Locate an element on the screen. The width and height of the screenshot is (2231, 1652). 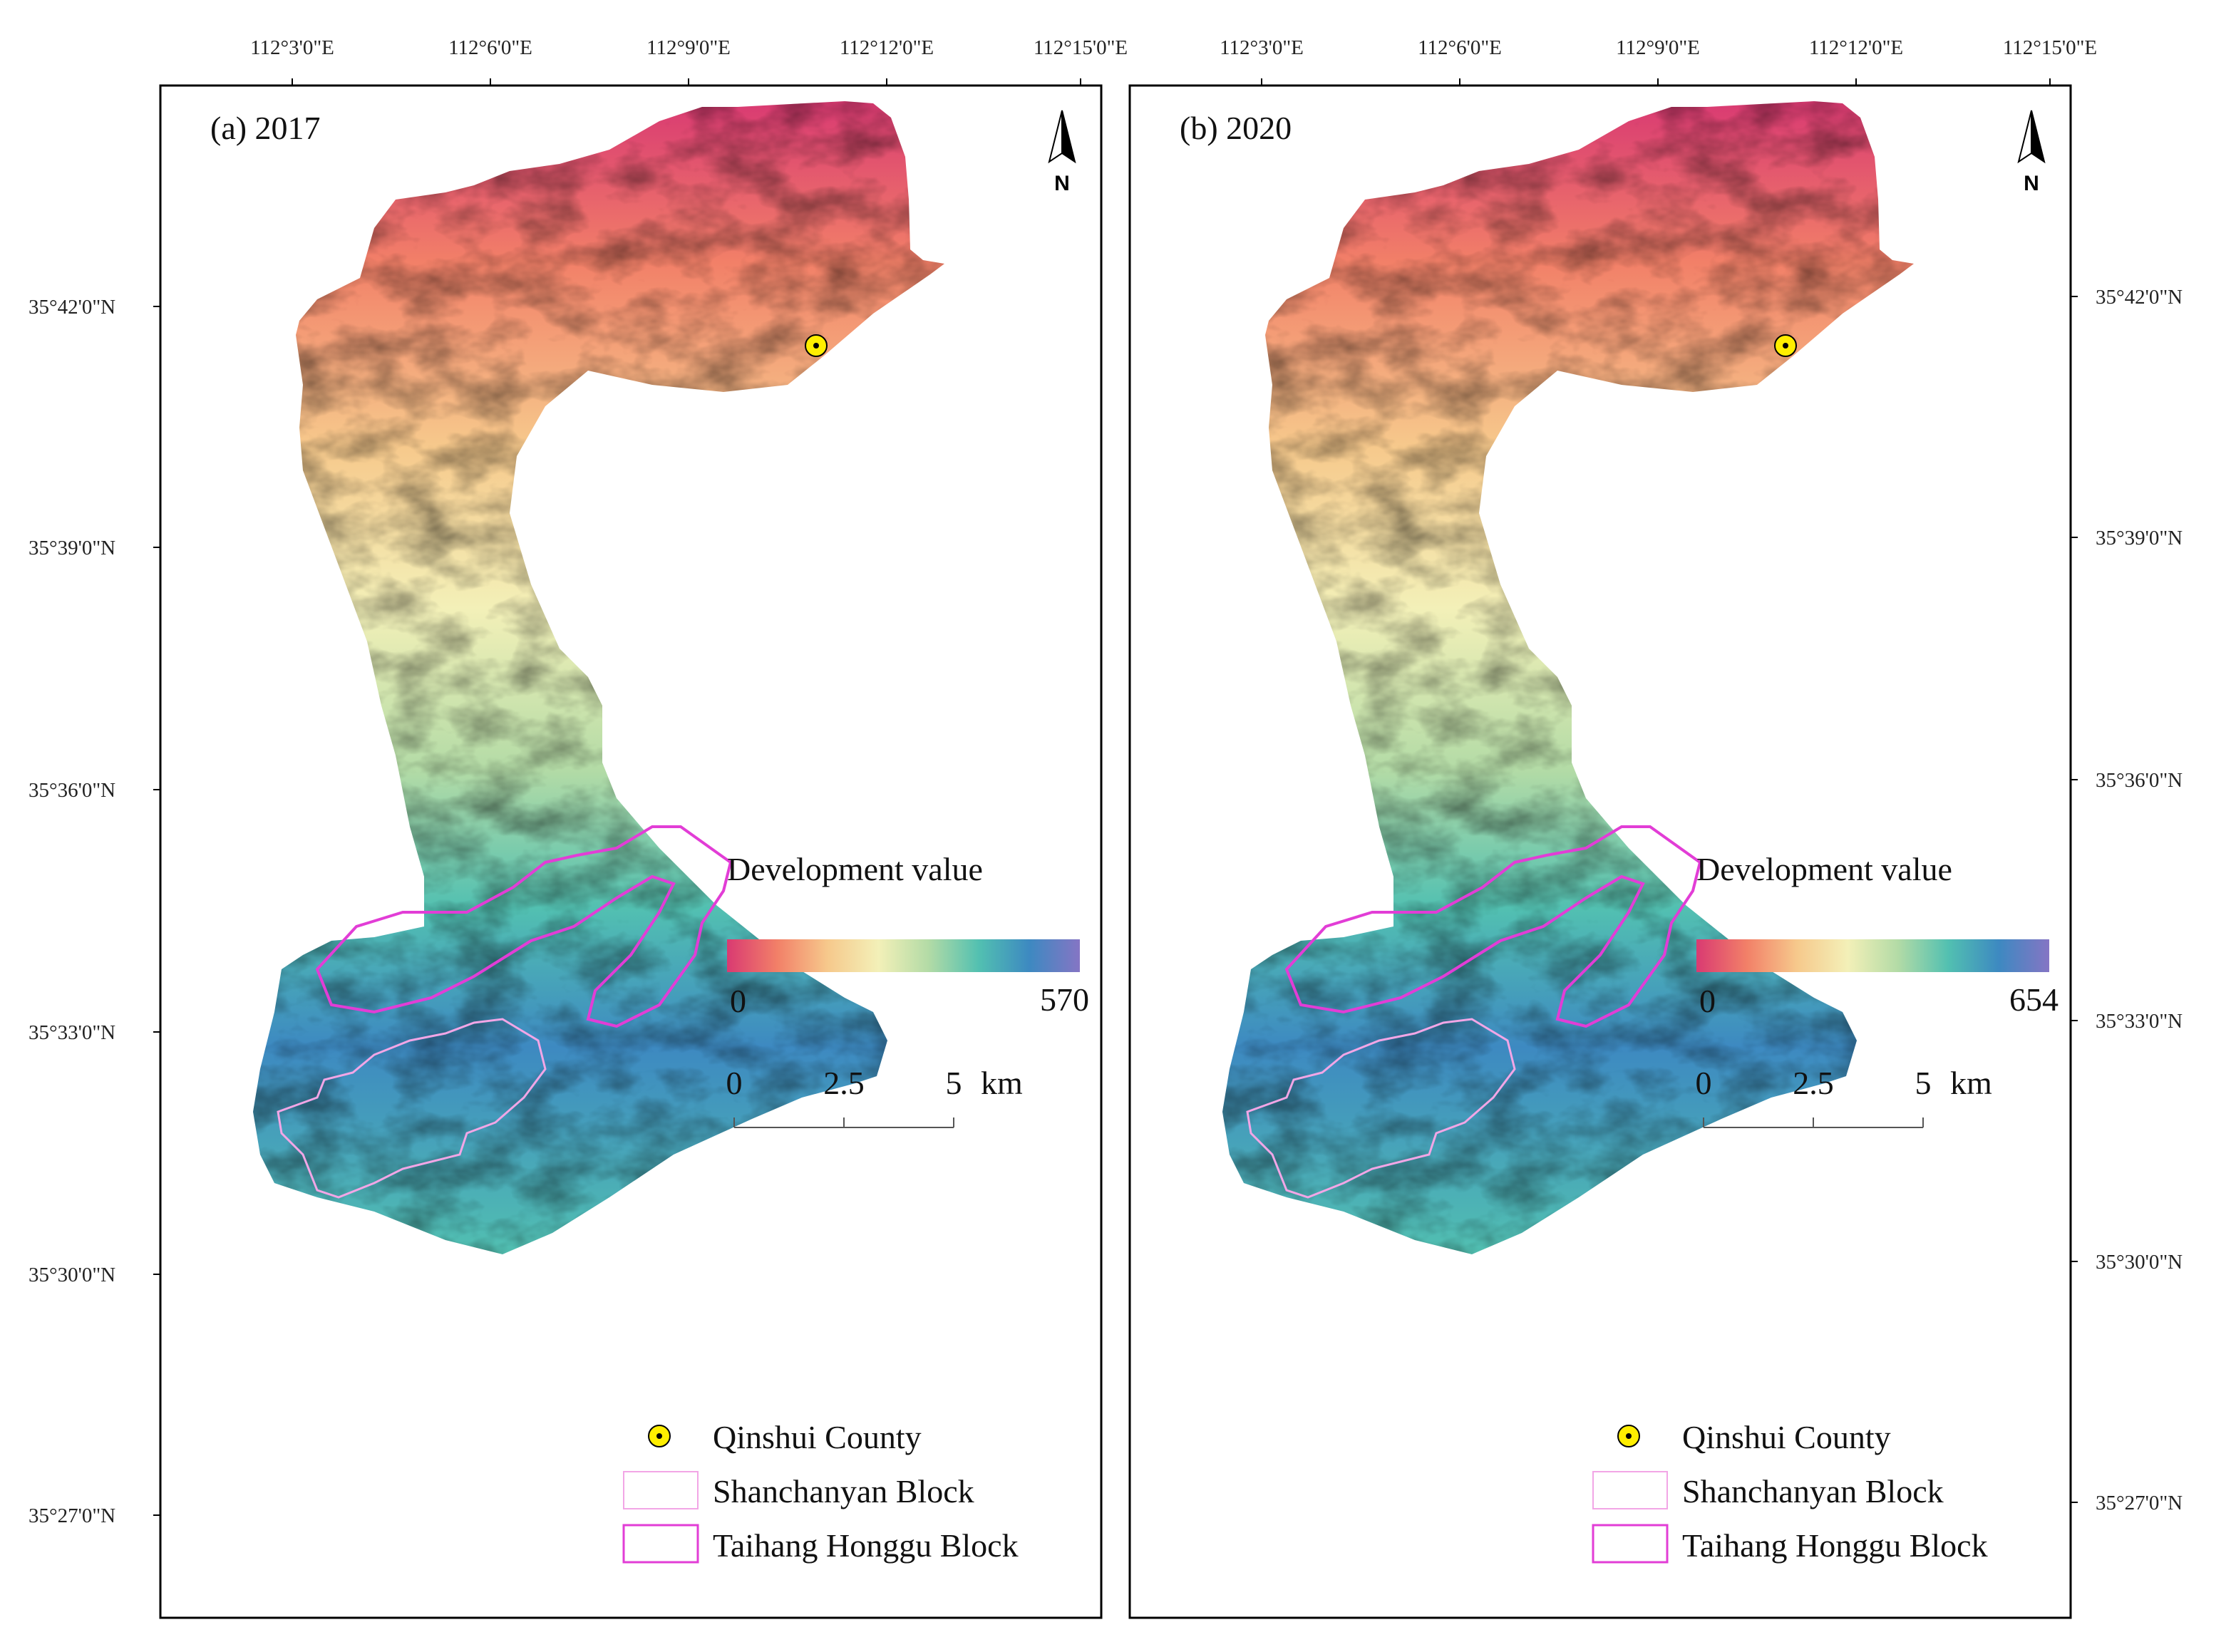
colorbar-max-label: 654 is located at coordinates (2034, 999).